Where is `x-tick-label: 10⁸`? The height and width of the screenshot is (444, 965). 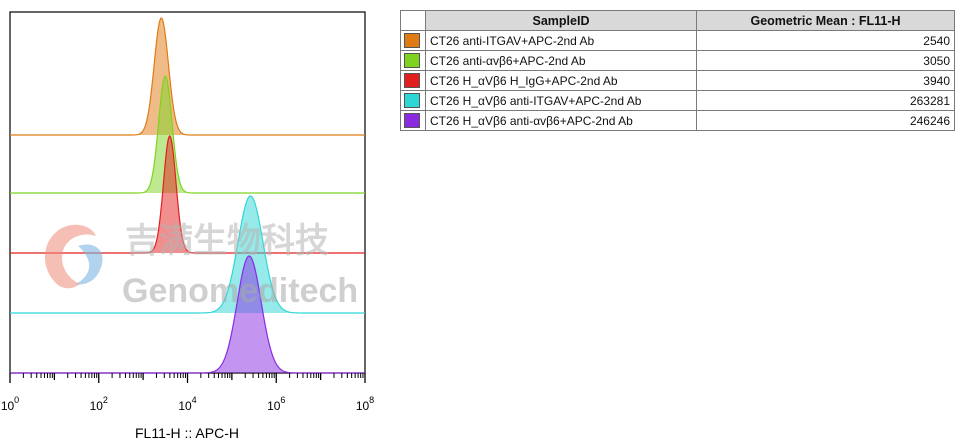
x-tick-label: 10⁸ is located at coordinates (365, 404).